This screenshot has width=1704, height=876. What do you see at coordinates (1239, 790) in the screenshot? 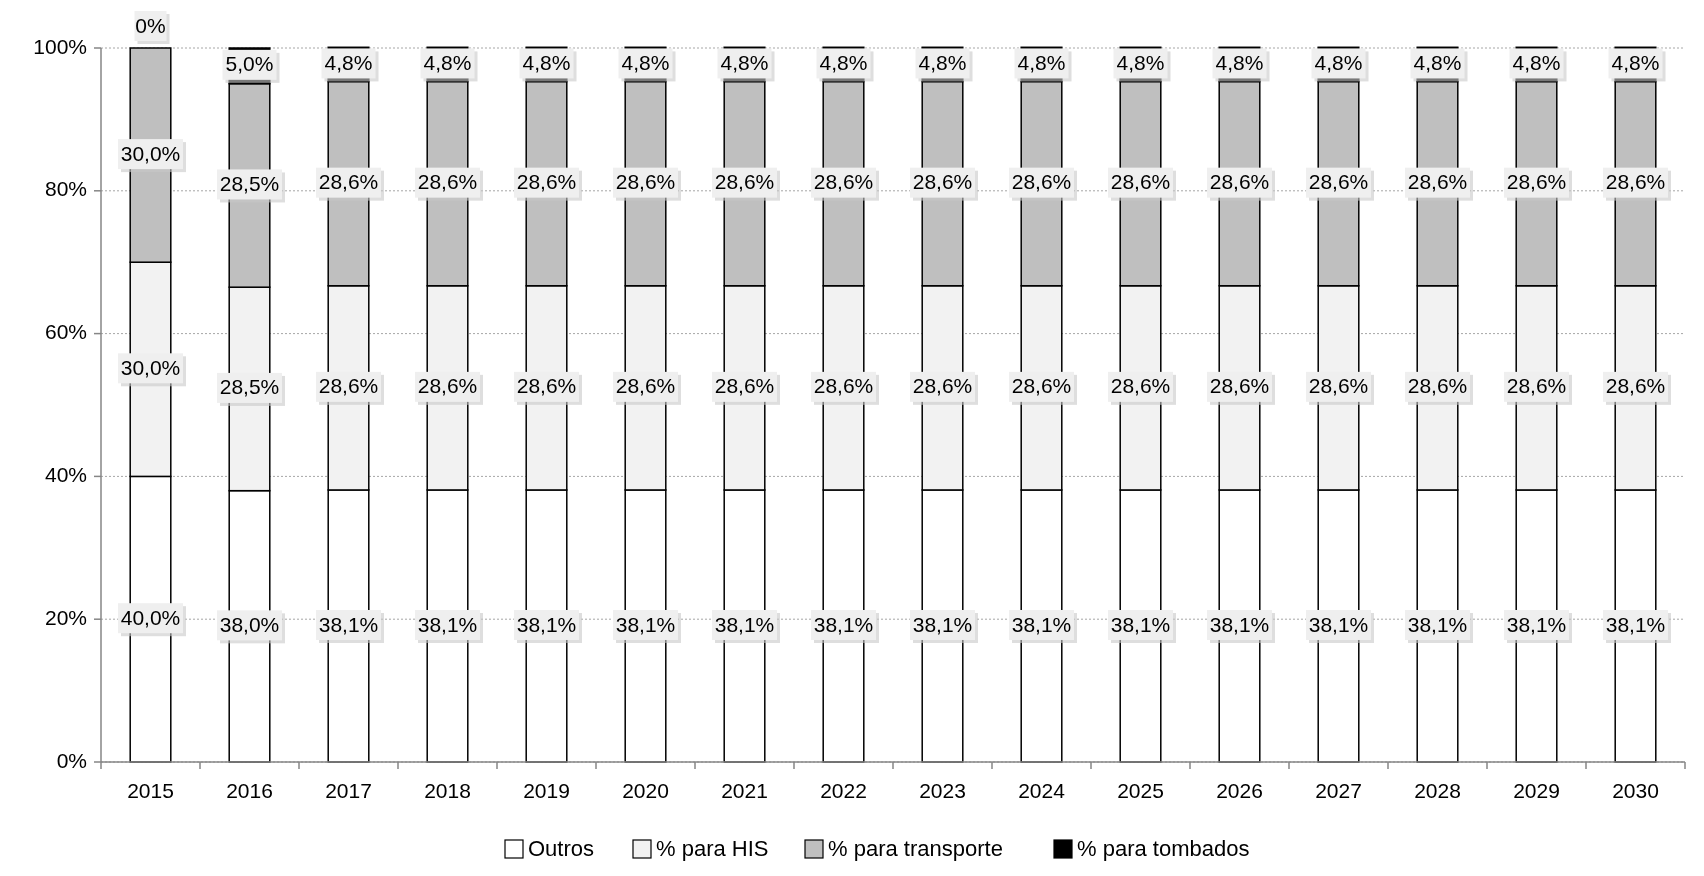
I see `x-tick-label: 2026` at bounding box center [1239, 790].